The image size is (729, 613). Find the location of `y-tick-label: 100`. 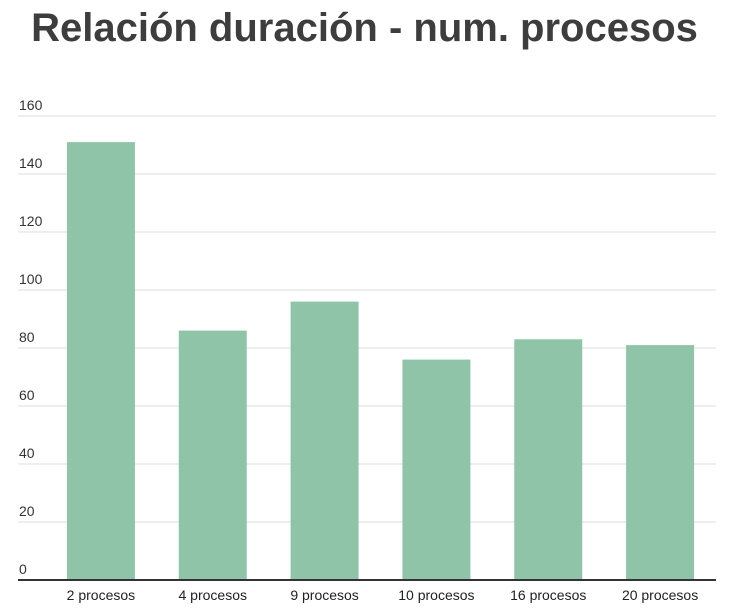

y-tick-label: 100 is located at coordinates (31, 279).